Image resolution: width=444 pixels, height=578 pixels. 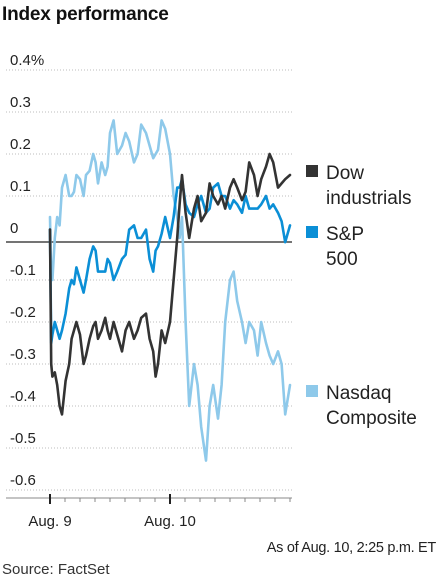 I want to click on source-note: Source: FactSet, so click(x=56, y=569).